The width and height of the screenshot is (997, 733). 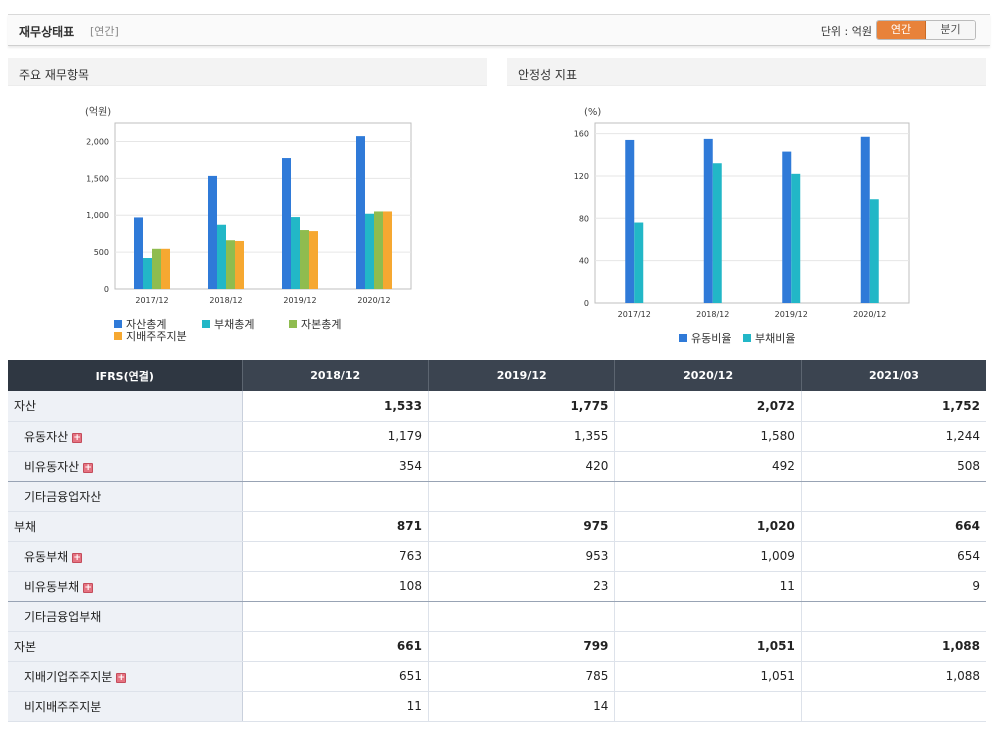 What do you see at coordinates (25, 406) in the screenshot?
I see `row-label: 자산` at bounding box center [25, 406].